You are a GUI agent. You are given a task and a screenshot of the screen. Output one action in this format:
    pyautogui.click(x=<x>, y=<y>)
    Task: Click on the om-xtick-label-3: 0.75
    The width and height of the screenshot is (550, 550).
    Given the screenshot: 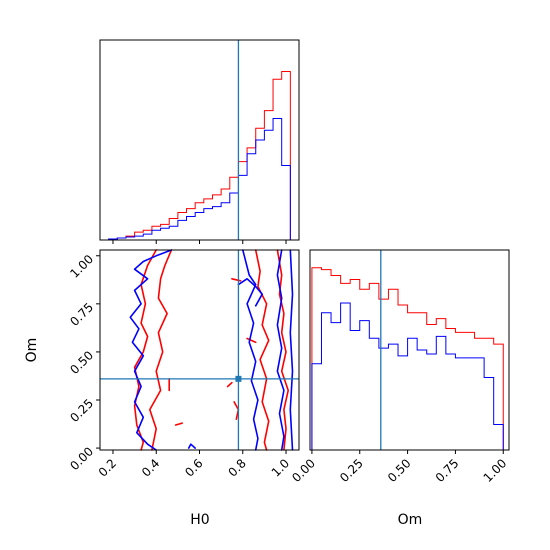 What is the action you would take?
    pyautogui.click(x=447, y=470)
    